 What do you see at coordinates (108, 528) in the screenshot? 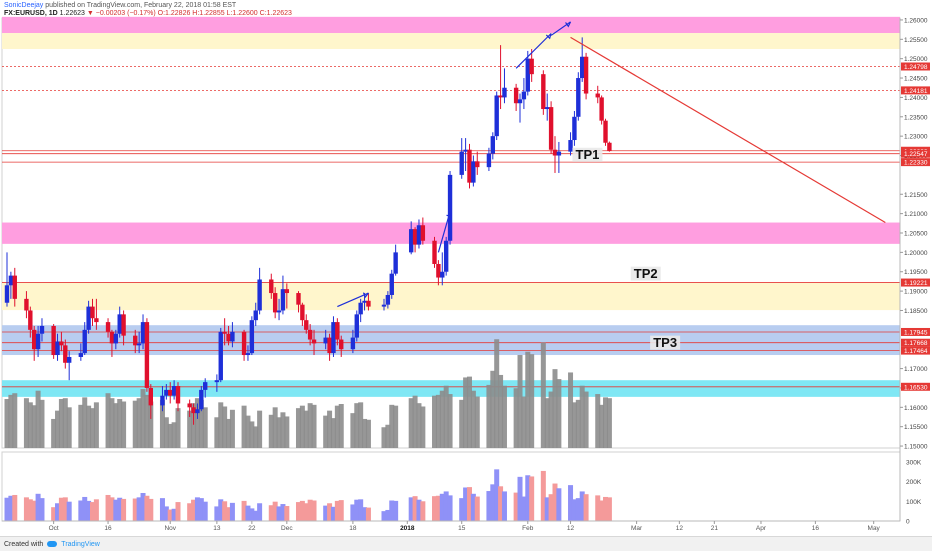
I see `time-tick-label: 16` at bounding box center [108, 528].